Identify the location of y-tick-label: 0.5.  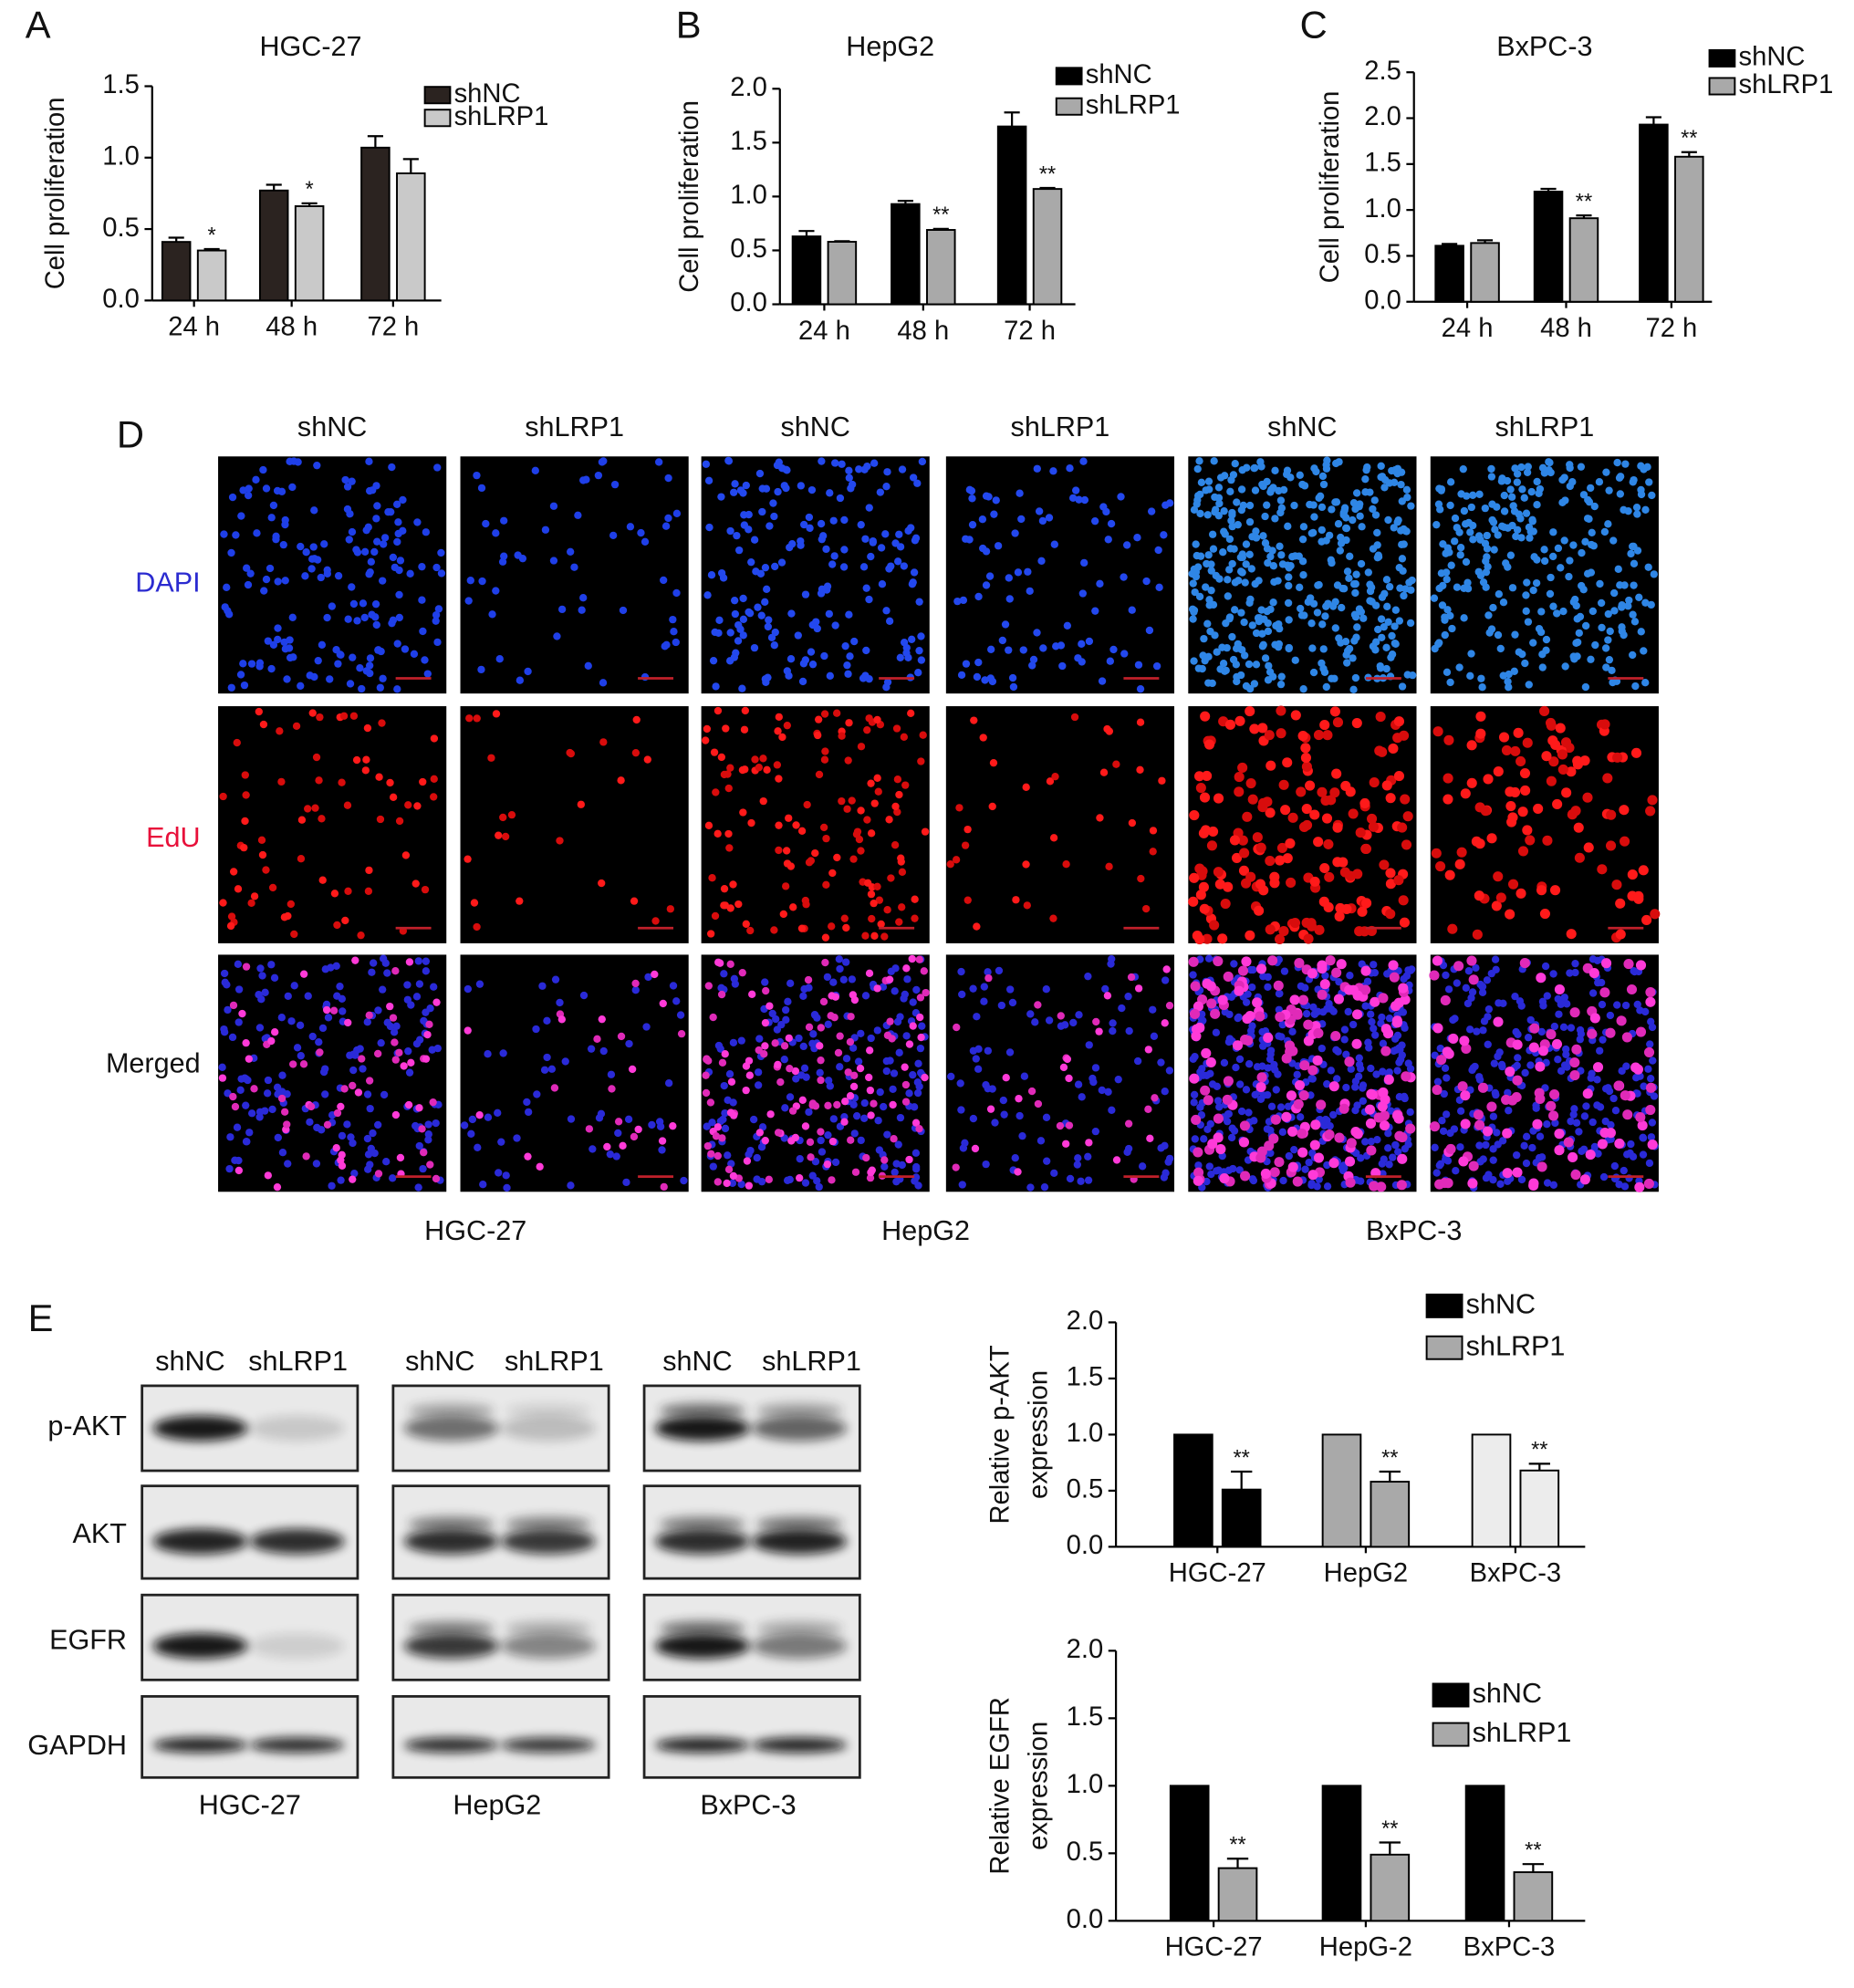
(1382, 255).